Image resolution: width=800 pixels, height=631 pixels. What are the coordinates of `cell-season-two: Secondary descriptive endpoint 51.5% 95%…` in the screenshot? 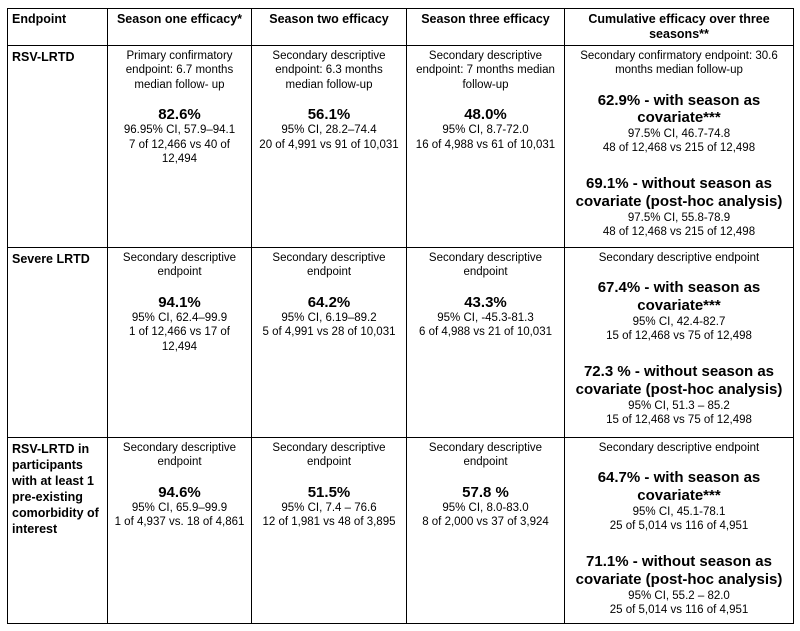 It's located at (329, 530).